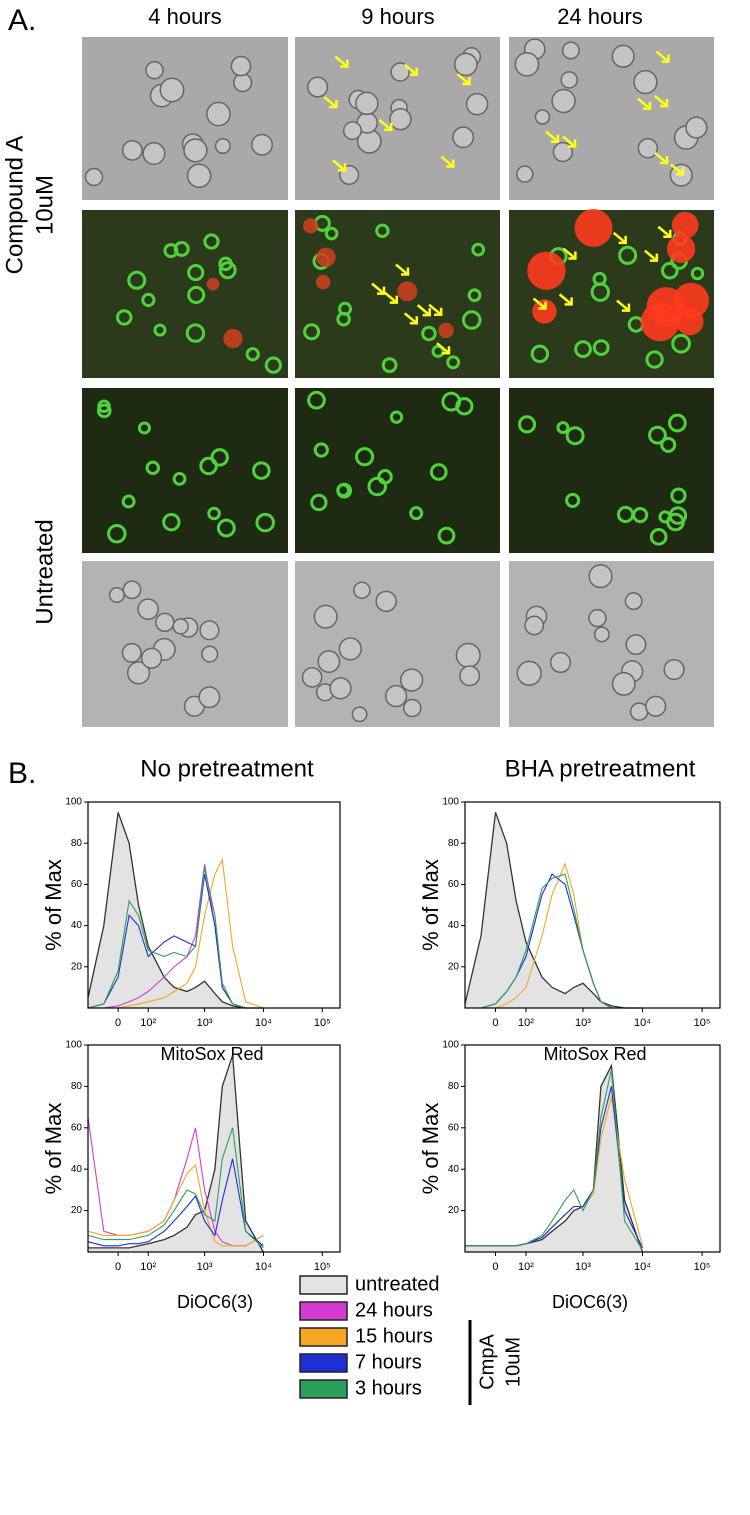 The height and width of the screenshot is (1515, 750). I want to click on legend-group-label: CmpA, so click(487, 1362).